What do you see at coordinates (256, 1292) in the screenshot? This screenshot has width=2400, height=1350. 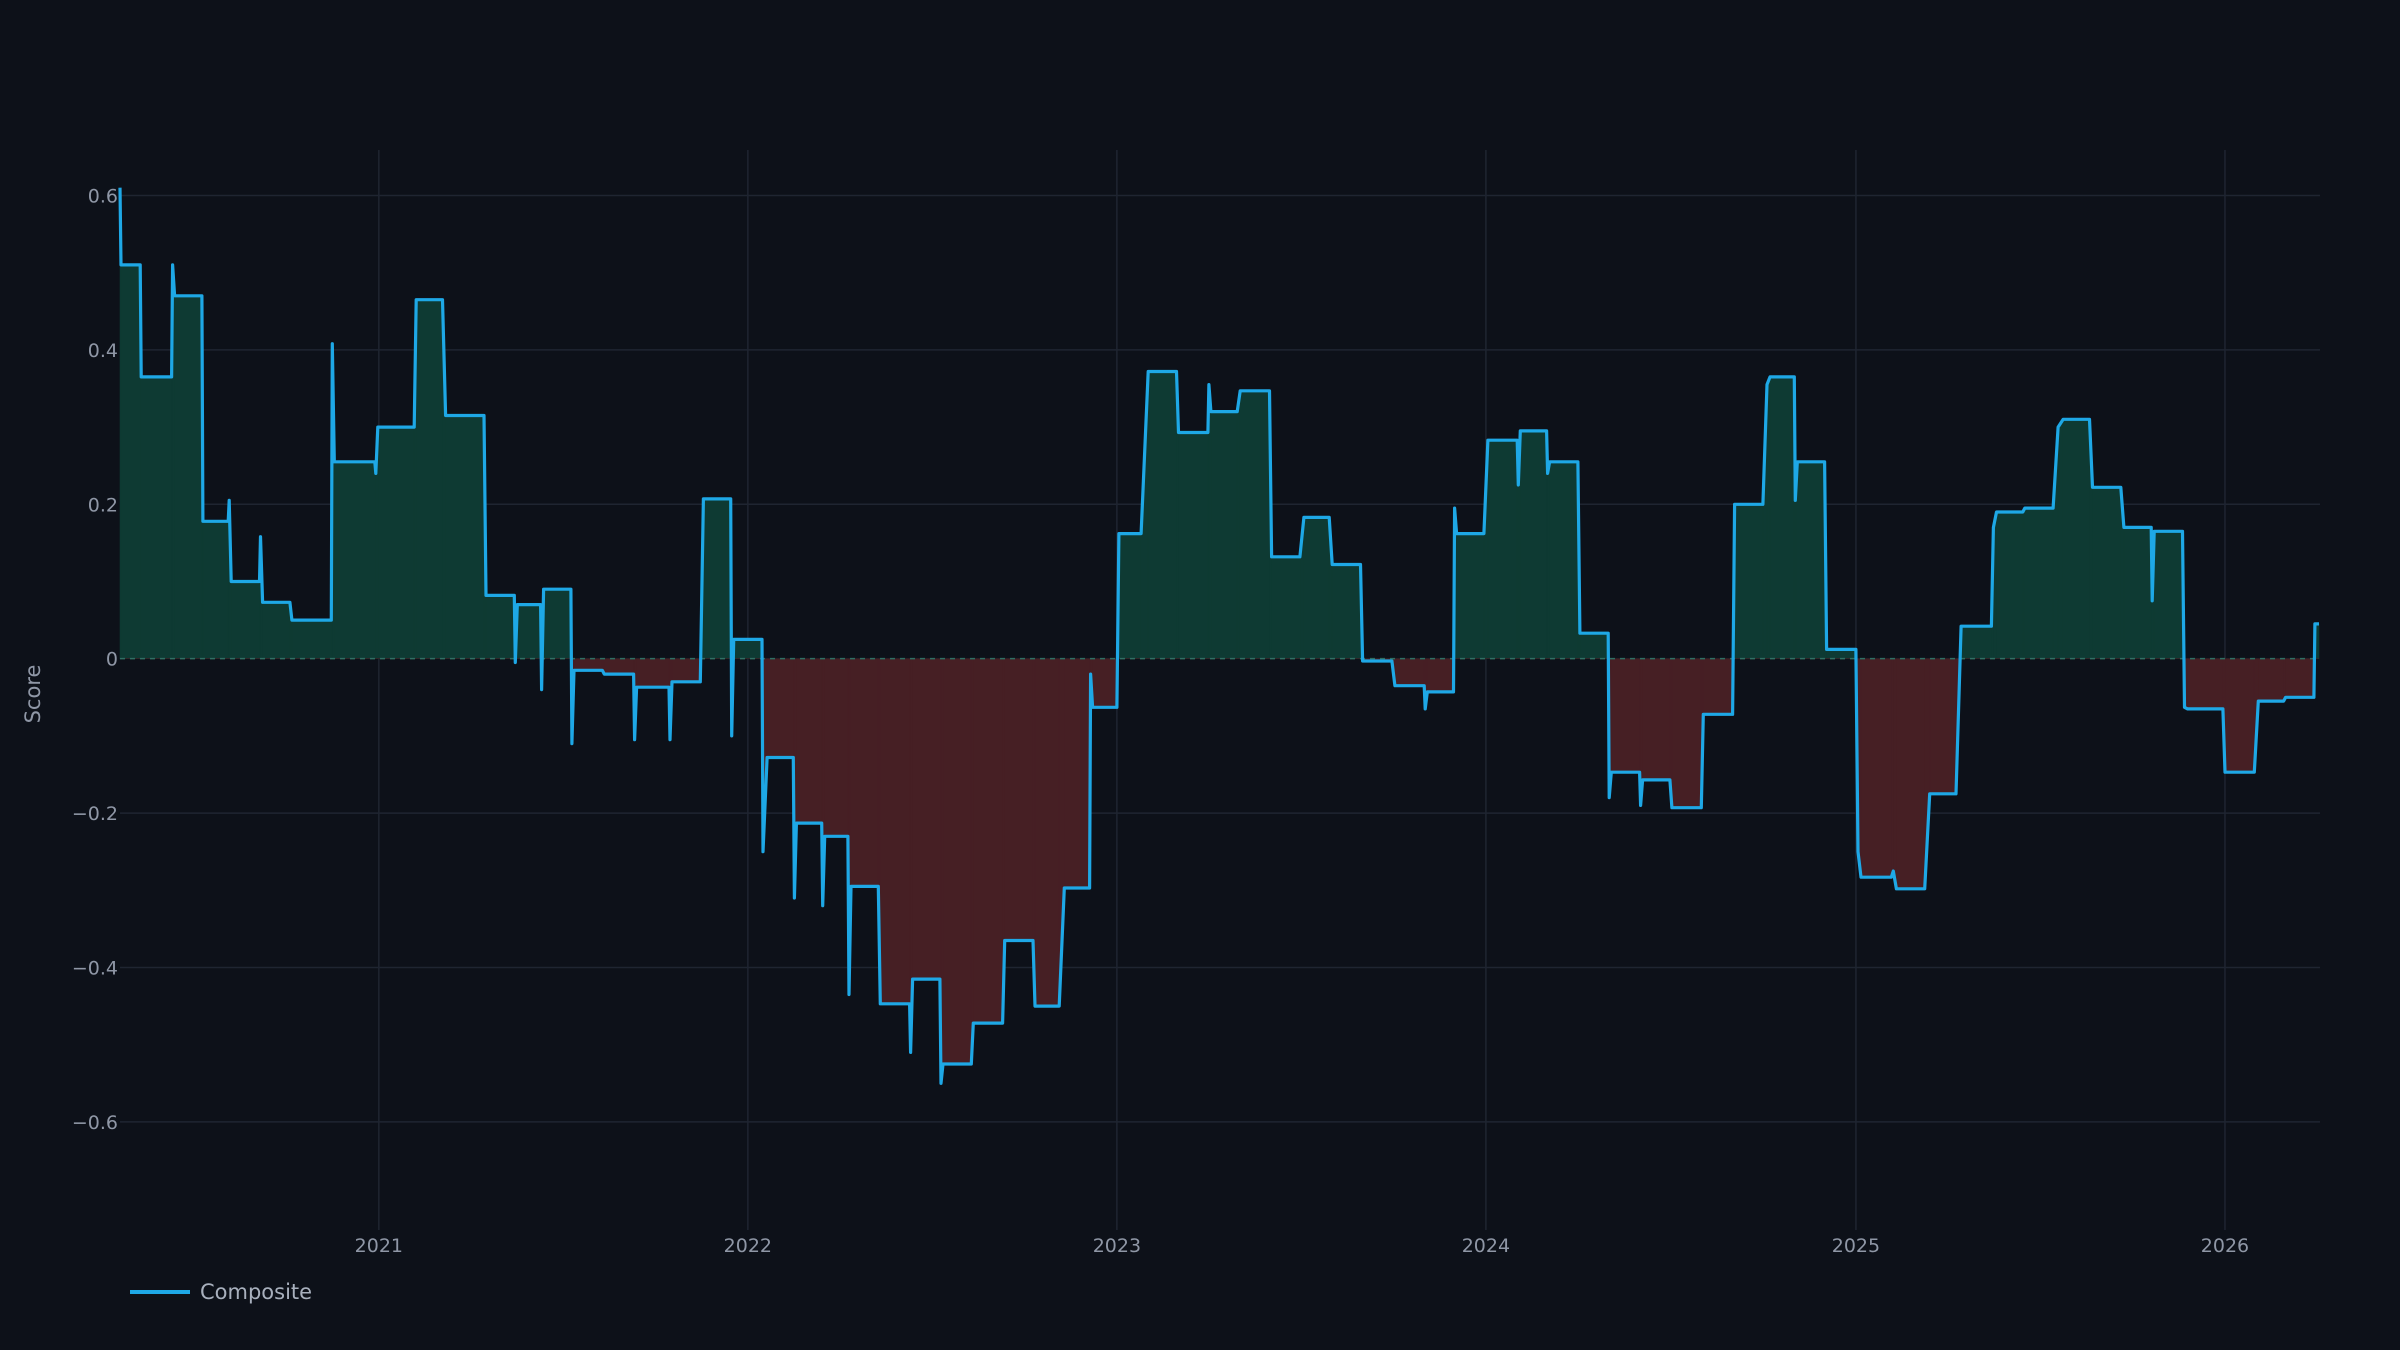 I see `legend-label-composite: Composite` at bounding box center [256, 1292].